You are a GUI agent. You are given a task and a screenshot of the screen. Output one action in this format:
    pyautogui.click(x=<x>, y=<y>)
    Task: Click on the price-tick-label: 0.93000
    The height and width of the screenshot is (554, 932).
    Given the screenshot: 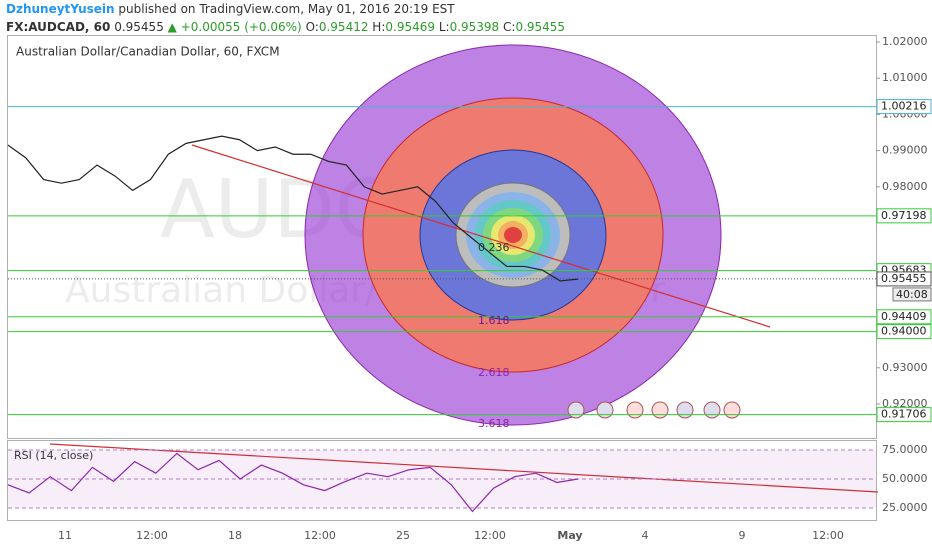 What is the action you would take?
    pyautogui.click(x=905, y=367)
    